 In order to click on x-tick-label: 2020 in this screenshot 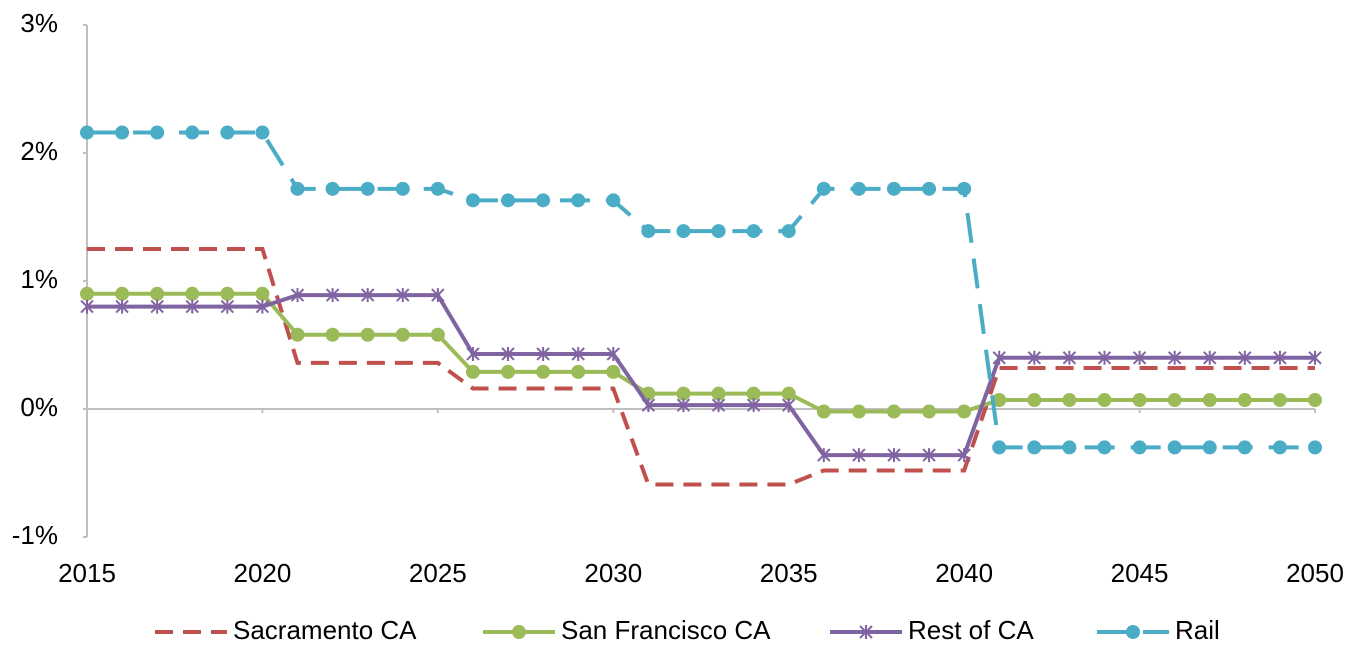, I will do `click(263, 573)`.